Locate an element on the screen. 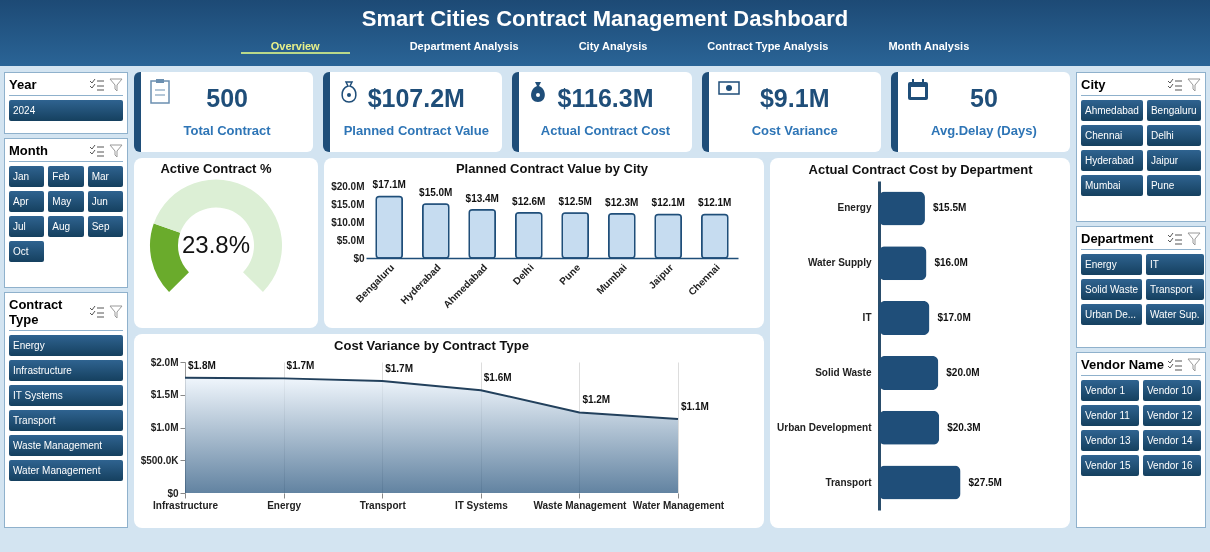 The height and width of the screenshot is (552, 1210). text: Jul is located at coordinates (27, 226).